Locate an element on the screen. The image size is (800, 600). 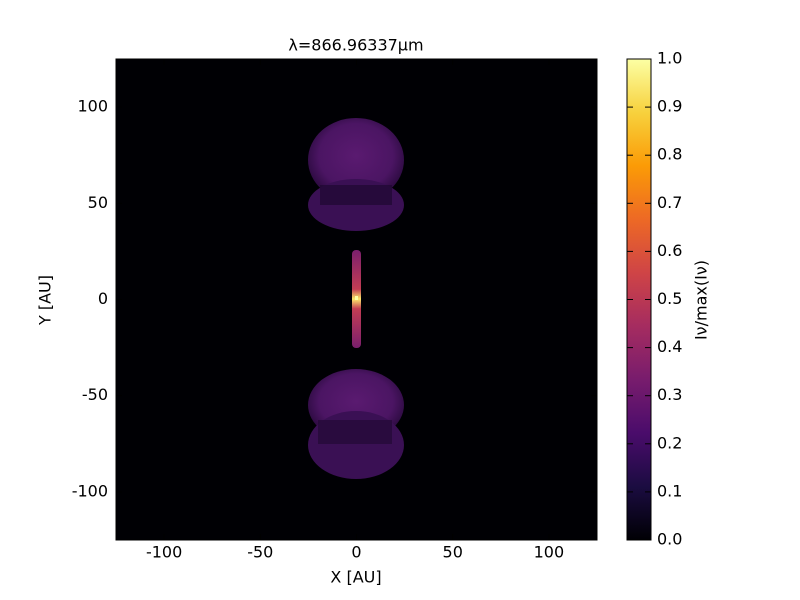
x-tick-label: 50 is located at coordinates (453, 552).